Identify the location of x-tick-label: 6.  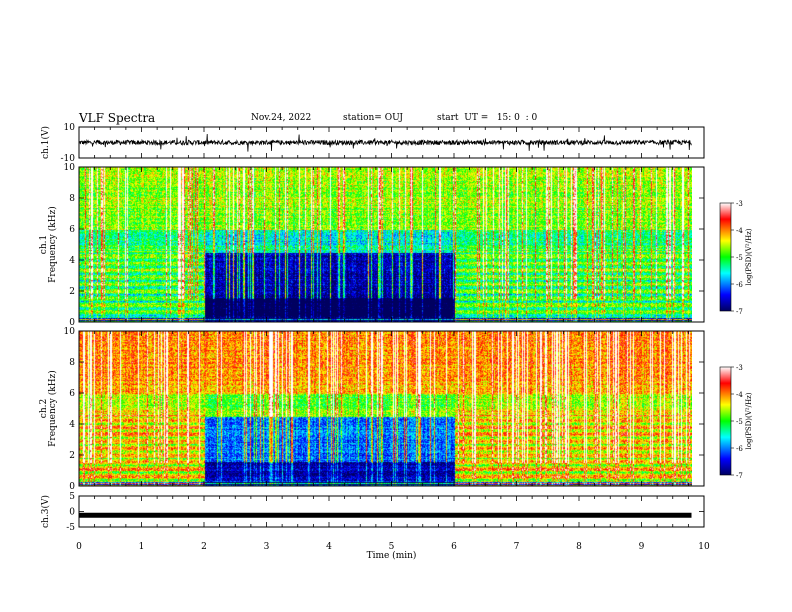
(454, 547).